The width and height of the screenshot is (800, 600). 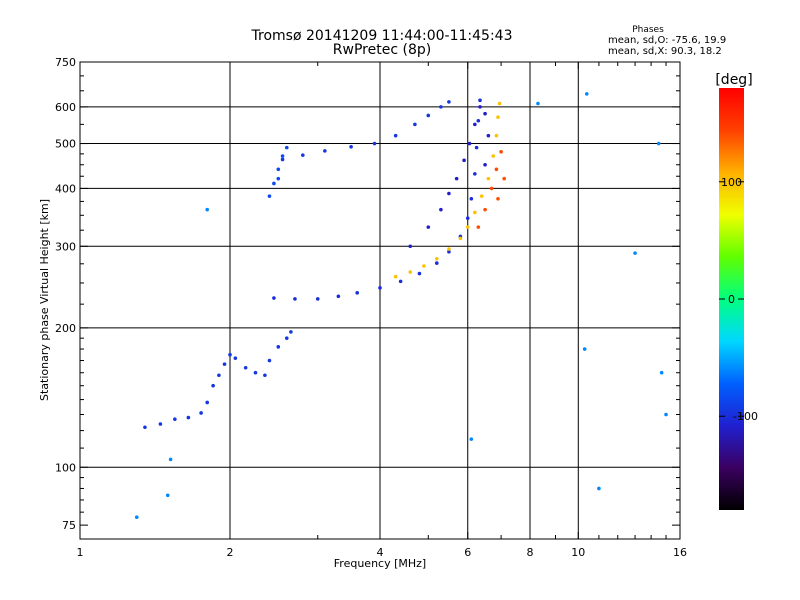 What do you see at coordinates (65, 246) in the screenshot?
I see `y-tick-label: 300` at bounding box center [65, 246].